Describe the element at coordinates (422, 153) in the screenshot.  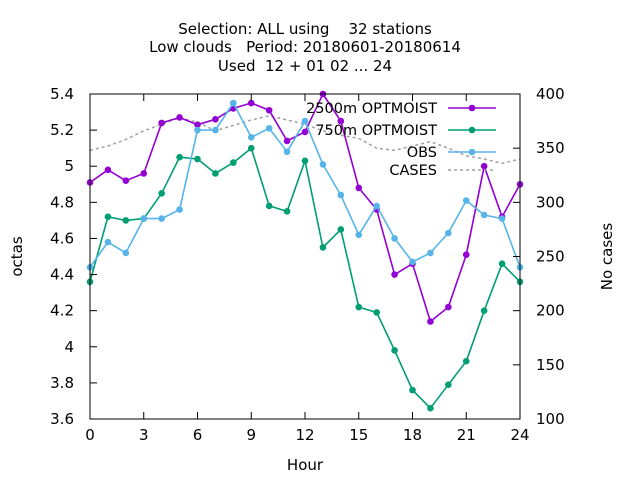
I see `legend-label-obs: OBS` at that location.